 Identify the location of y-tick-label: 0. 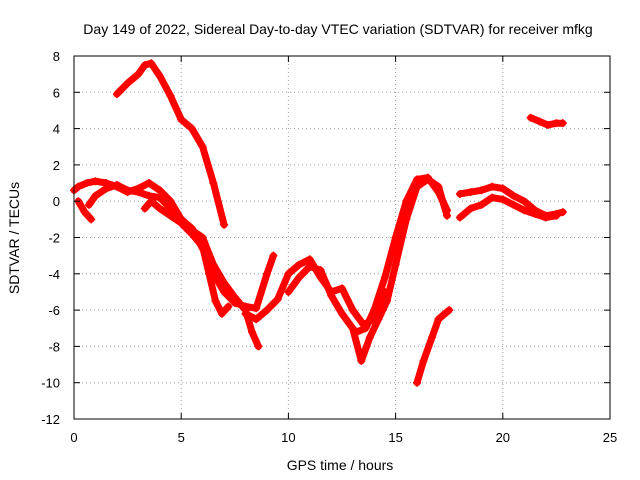
(56, 201).